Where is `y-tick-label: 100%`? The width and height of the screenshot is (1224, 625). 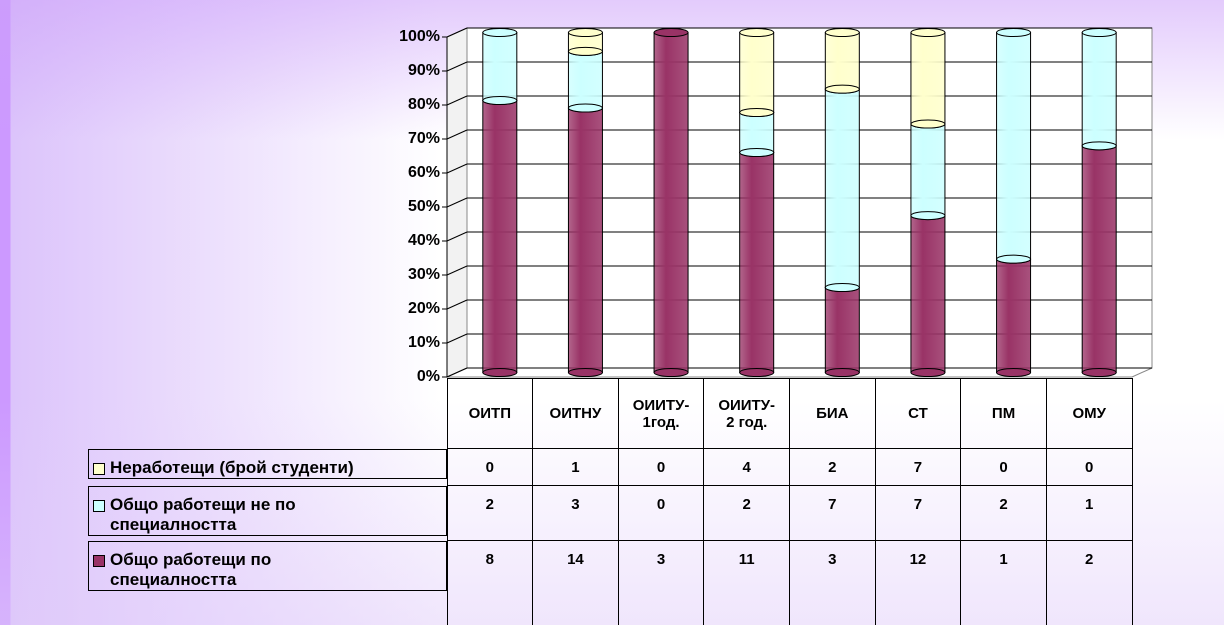 y-tick-label: 100% is located at coordinates (419, 36).